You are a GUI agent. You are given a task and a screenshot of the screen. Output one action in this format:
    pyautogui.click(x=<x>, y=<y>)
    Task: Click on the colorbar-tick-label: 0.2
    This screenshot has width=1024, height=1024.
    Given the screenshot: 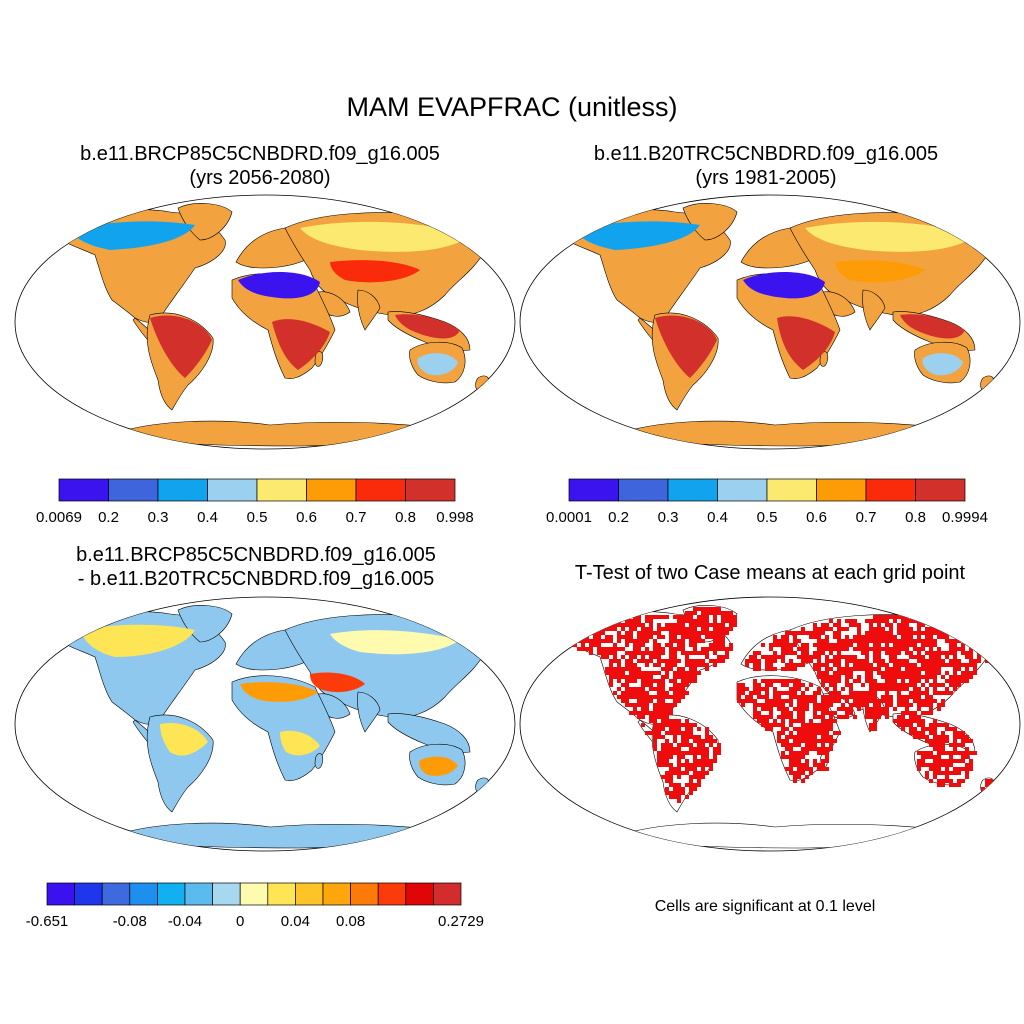 What is the action you would take?
    pyautogui.click(x=108, y=517)
    